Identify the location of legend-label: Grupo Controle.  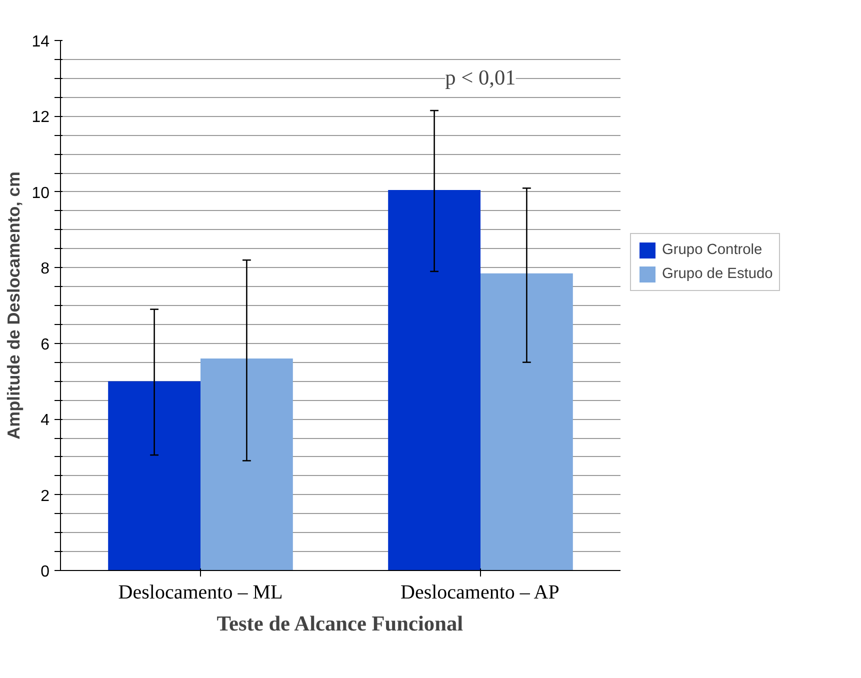
(712, 250).